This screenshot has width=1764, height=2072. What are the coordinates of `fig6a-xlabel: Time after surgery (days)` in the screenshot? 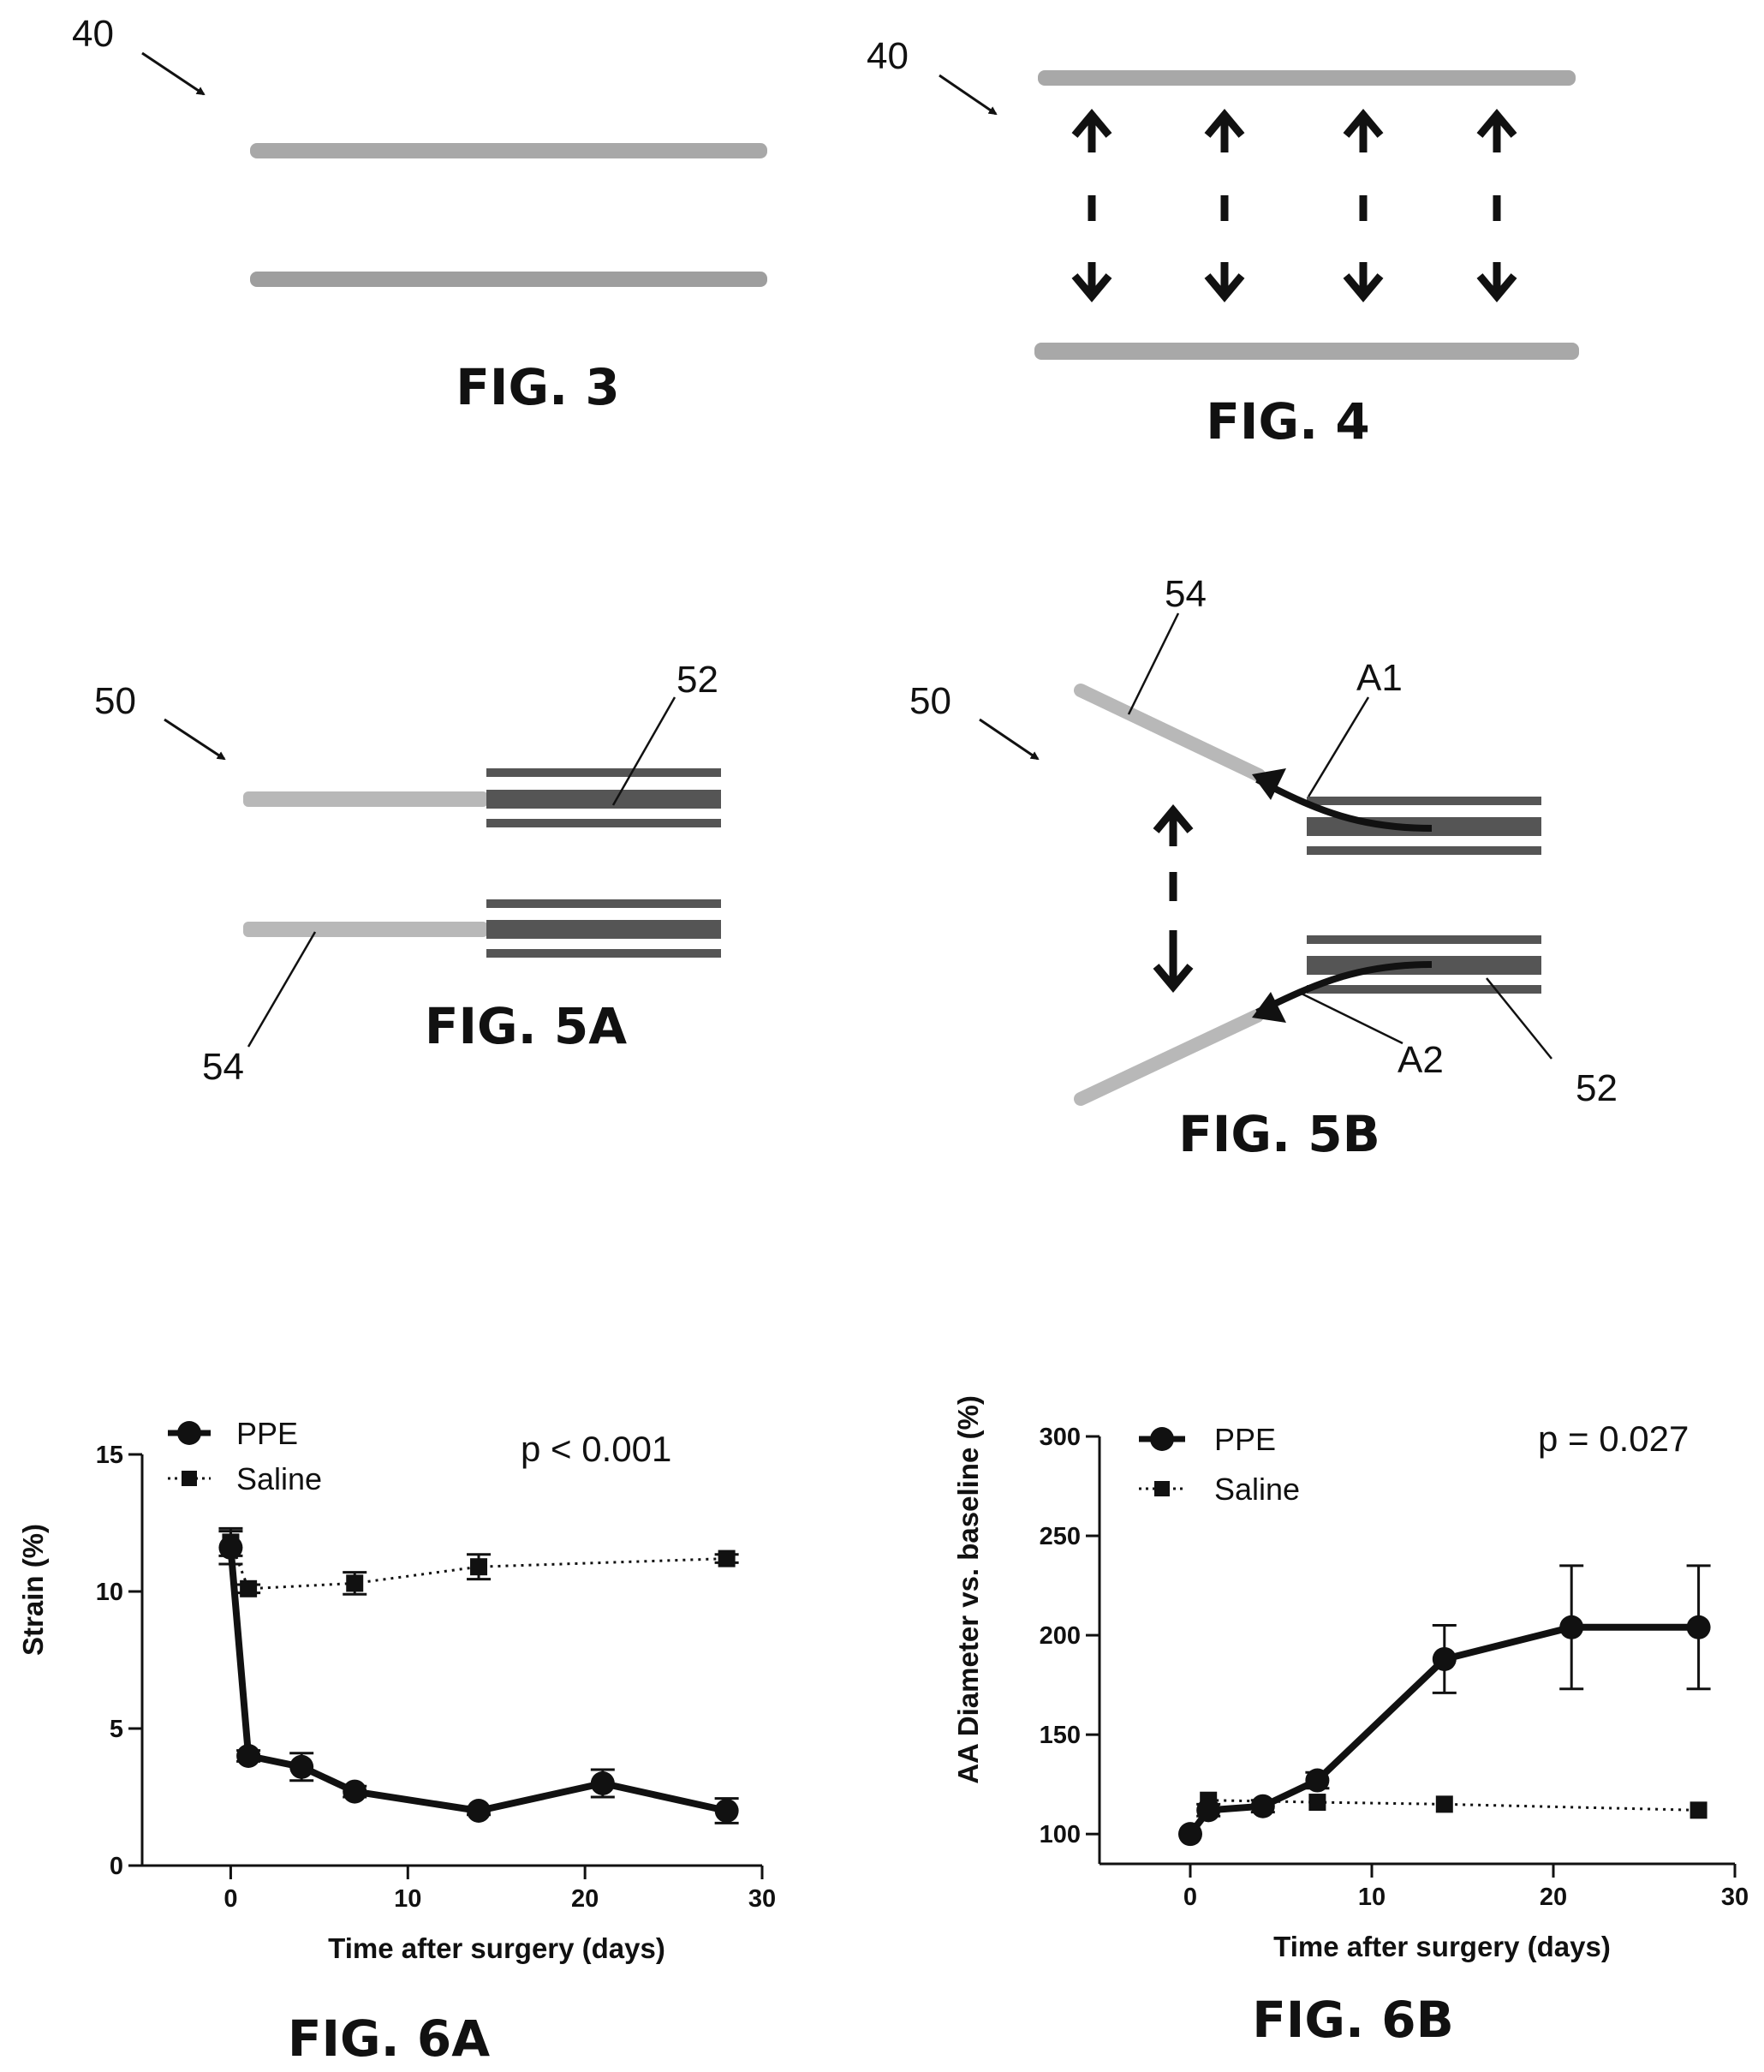 It's located at (497, 1948).